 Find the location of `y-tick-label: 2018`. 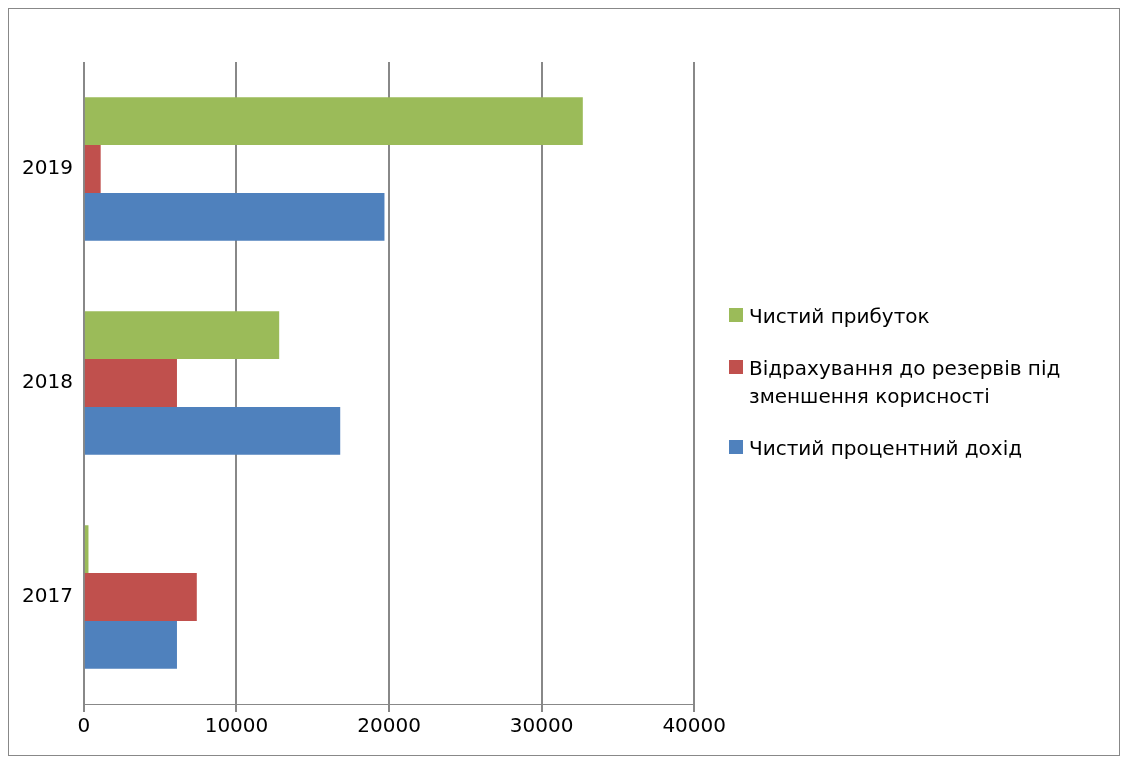

y-tick-label: 2018 is located at coordinates (47, 381).